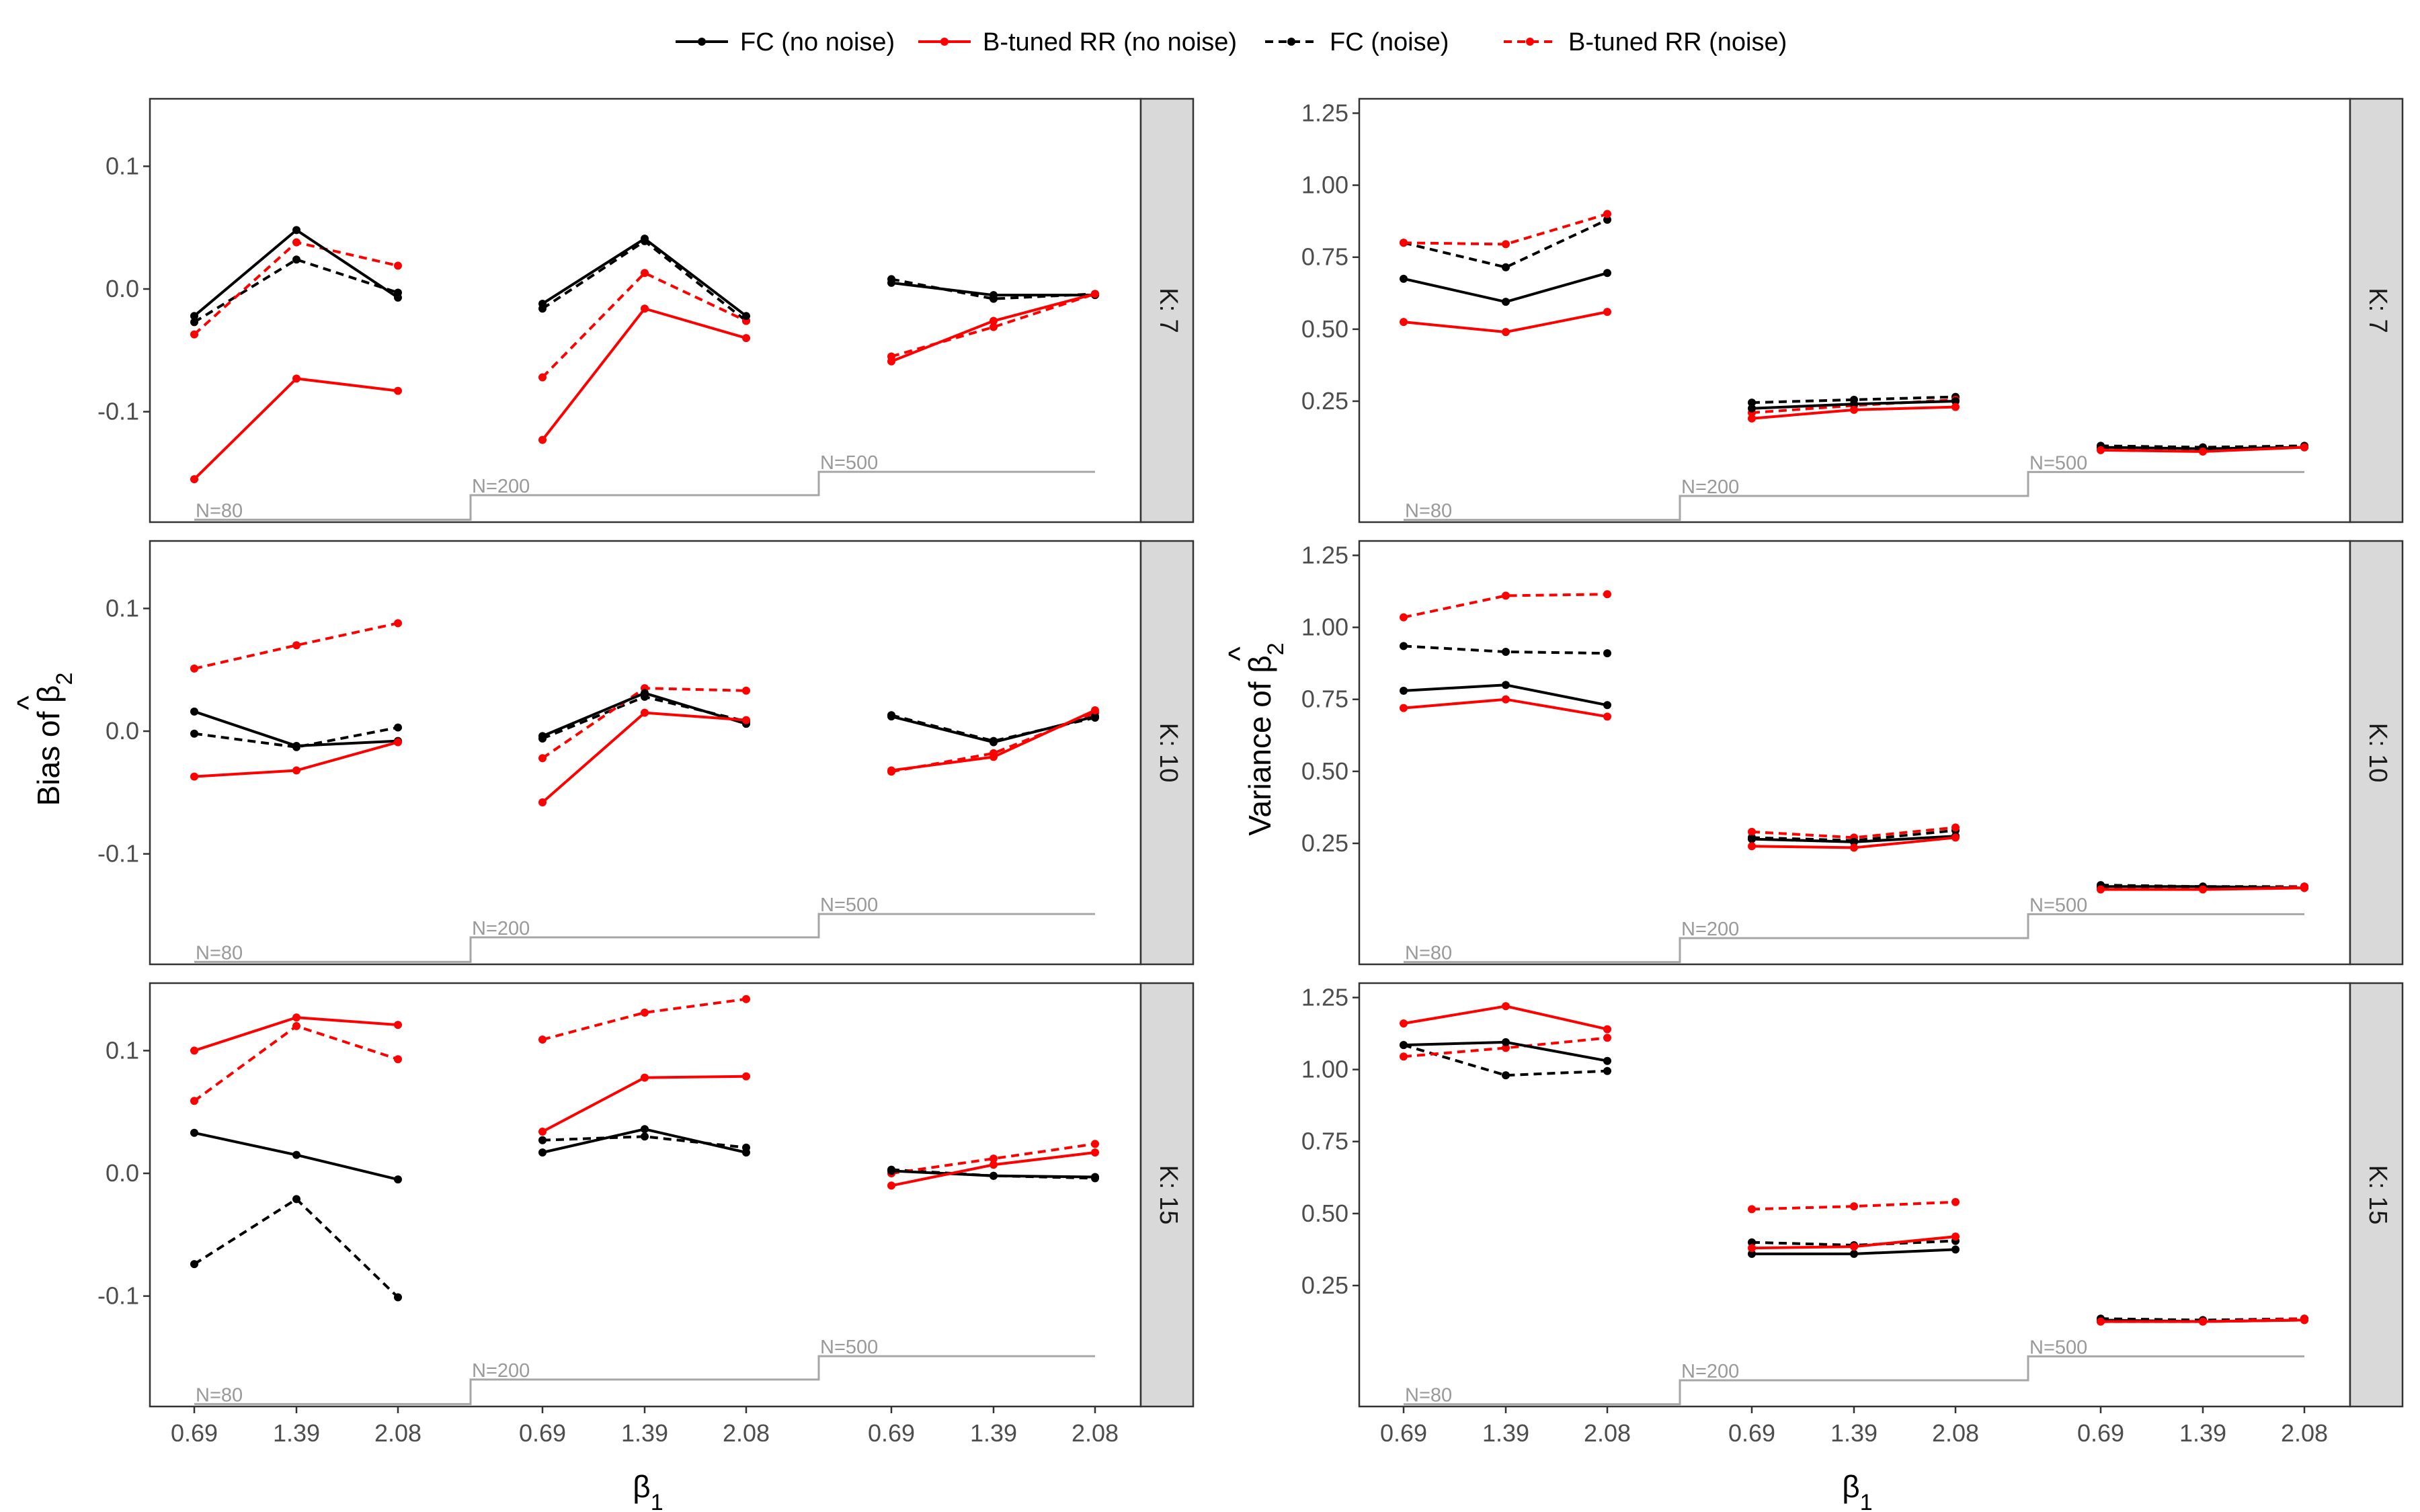  What do you see at coordinates (646, 310) in the screenshot?
I see `bias-panel-row-1: K: 7 -0.1 0.0 0.1 N=80 N=200 N=500` at bounding box center [646, 310].